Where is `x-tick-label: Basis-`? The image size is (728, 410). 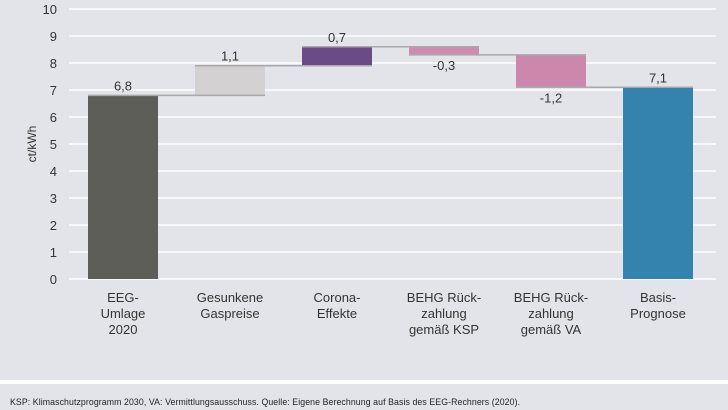
x-tick-label: Basis- is located at coordinates (658, 297).